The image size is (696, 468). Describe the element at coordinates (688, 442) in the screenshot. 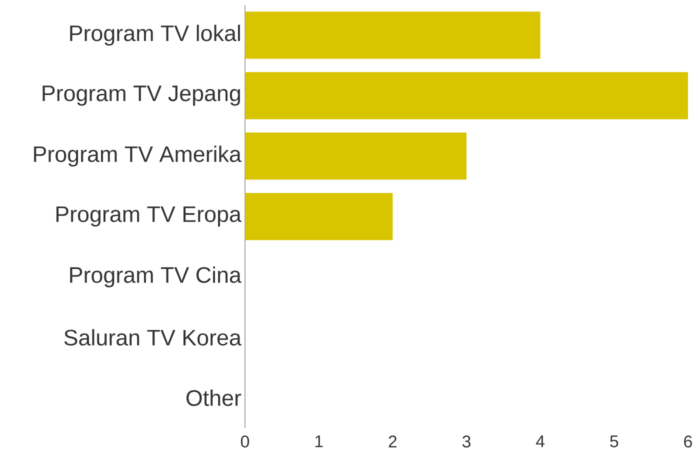

I see `x-tick-label: 6` at that location.